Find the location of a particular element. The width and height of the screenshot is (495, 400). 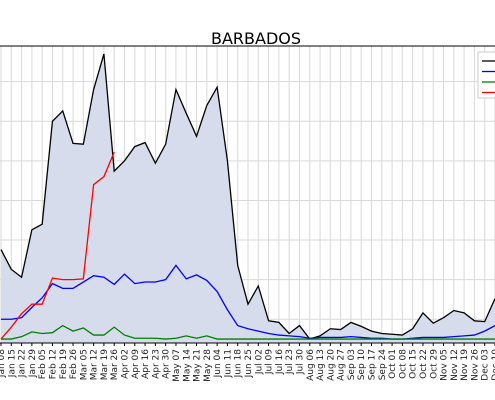

x-tick-label: Oct 15 is located at coordinates (414, 364).